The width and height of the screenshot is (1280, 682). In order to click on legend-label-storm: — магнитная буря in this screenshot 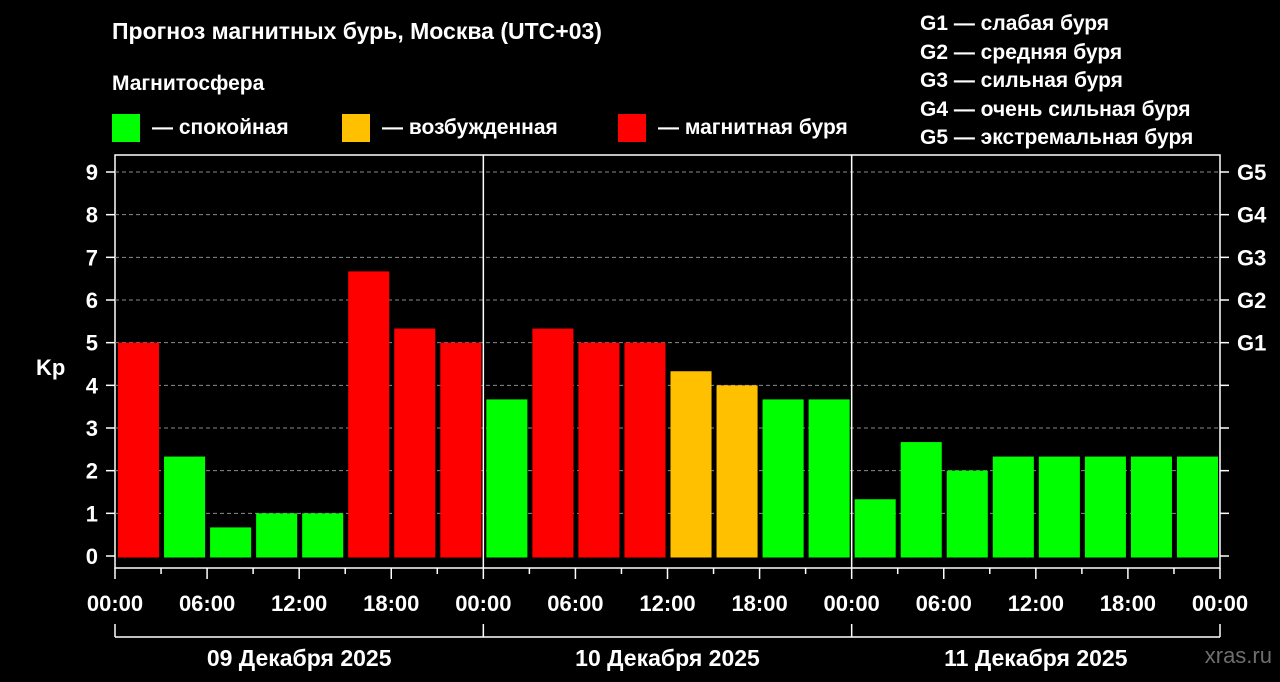, I will do `click(753, 127)`.